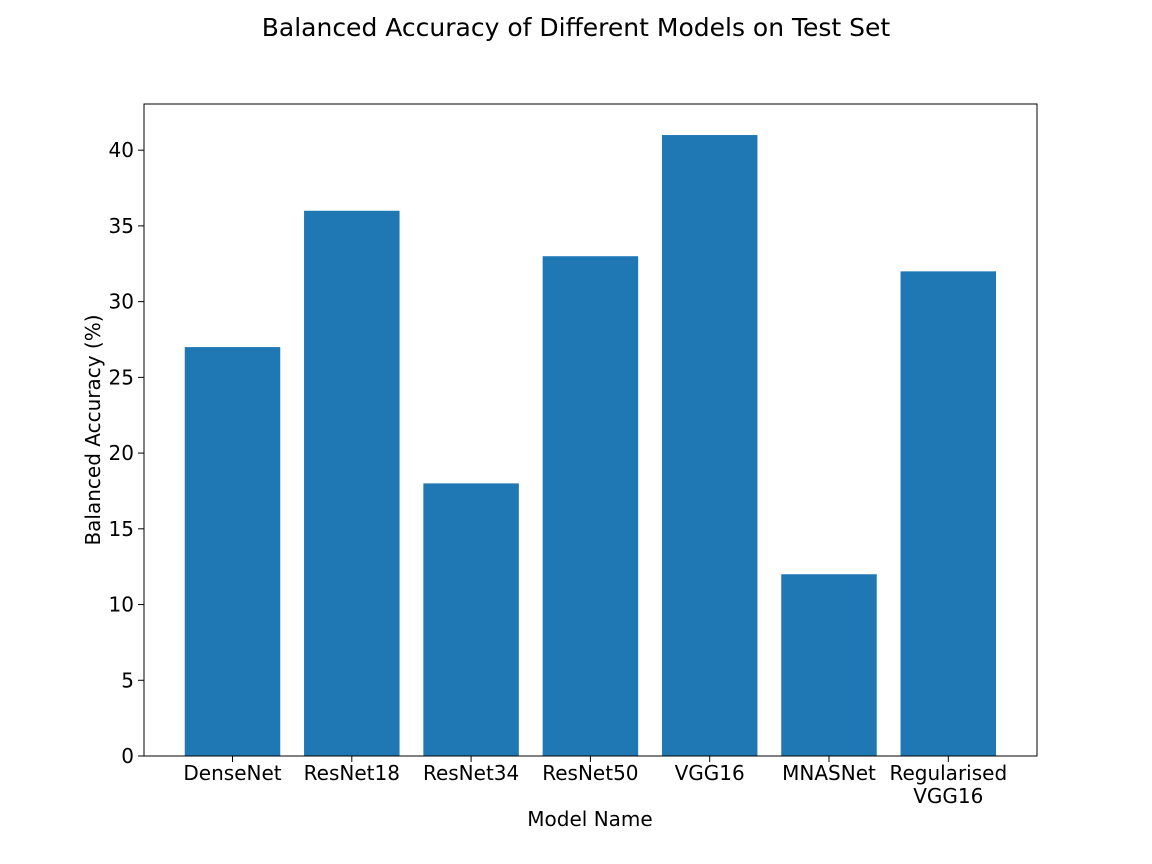 This screenshot has height=864, width=1152. I want to click on y-tick-label: 10, so click(121, 605).